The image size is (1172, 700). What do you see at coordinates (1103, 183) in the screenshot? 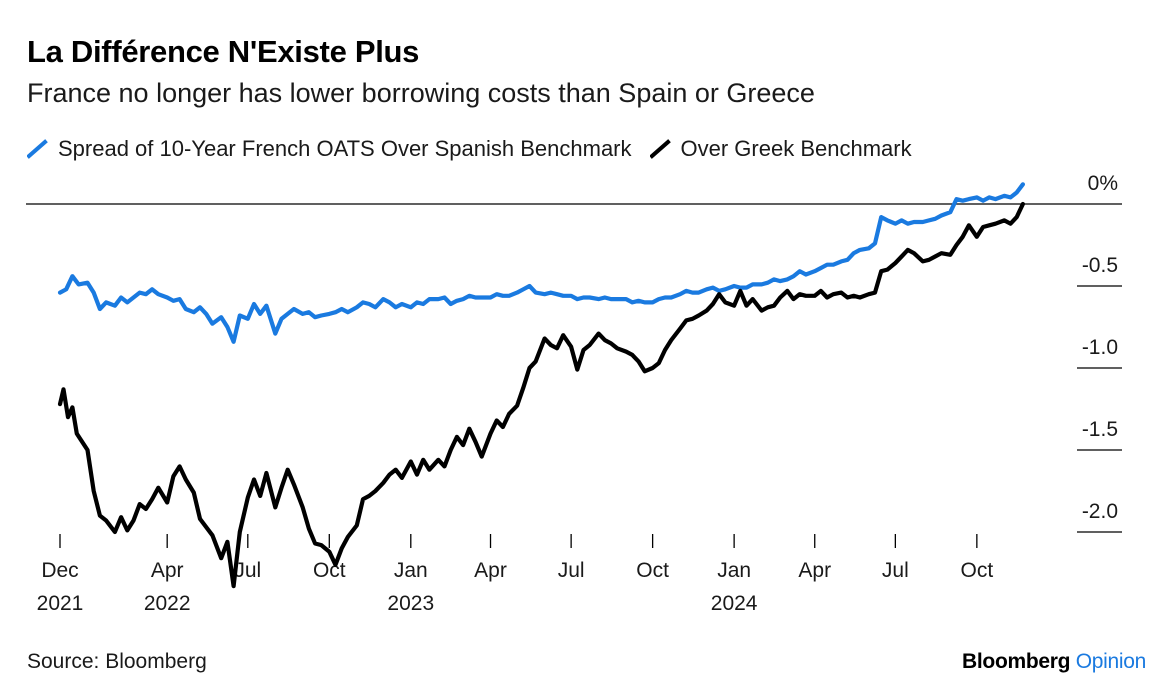
I see `y-tick-label: 0%` at bounding box center [1103, 183].